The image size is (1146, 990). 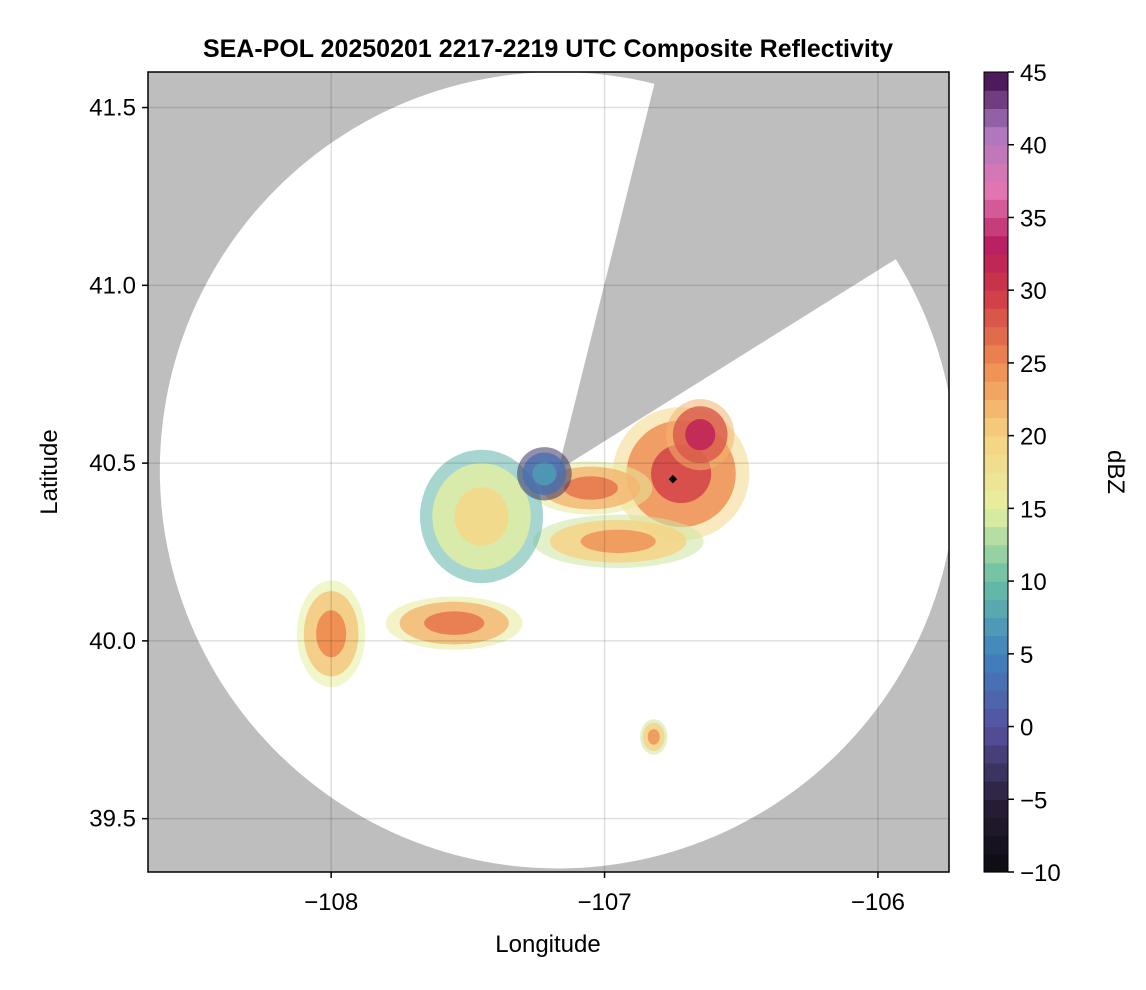 What do you see at coordinates (1040, 873) in the screenshot?
I see `colorbar-tick-label: −10` at bounding box center [1040, 873].